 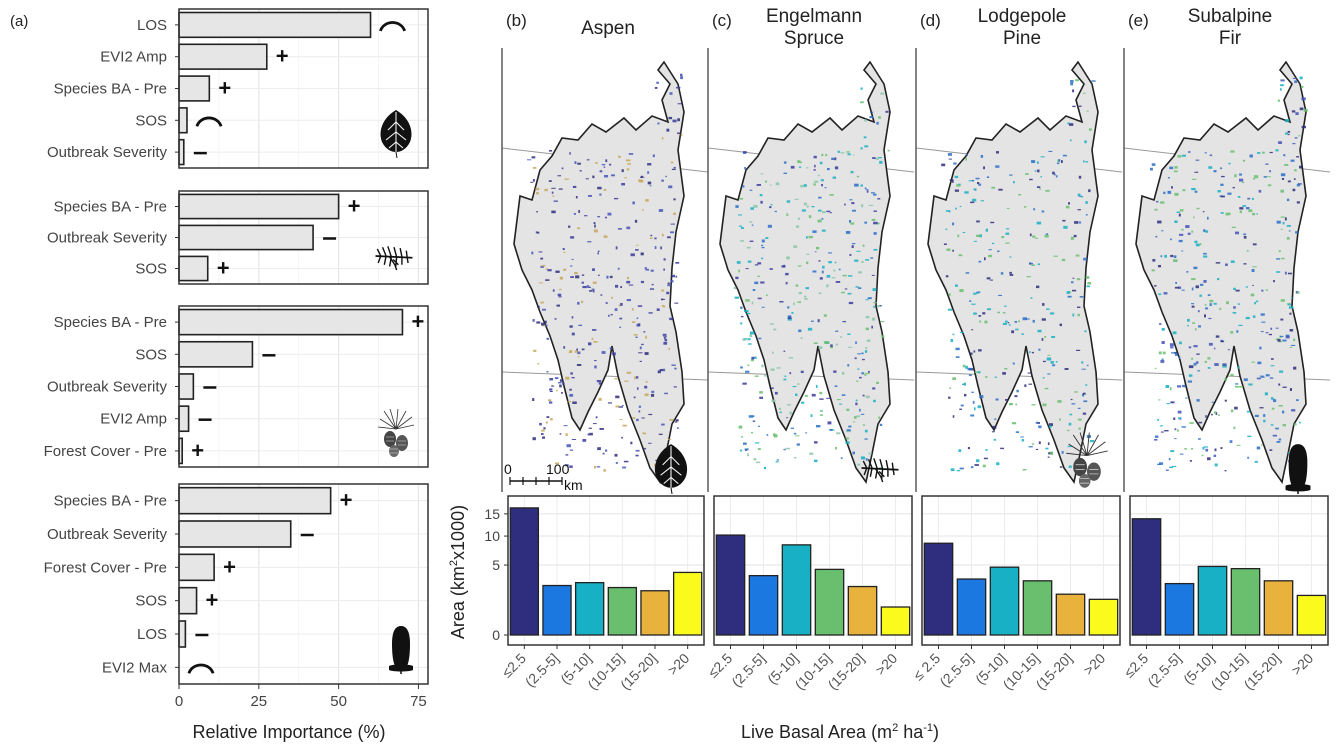 What do you see at coordinates (1229, 671) in the screenshot?
I see `basal-area-class-label: (10-15]` at bounding box center [1229, 671].